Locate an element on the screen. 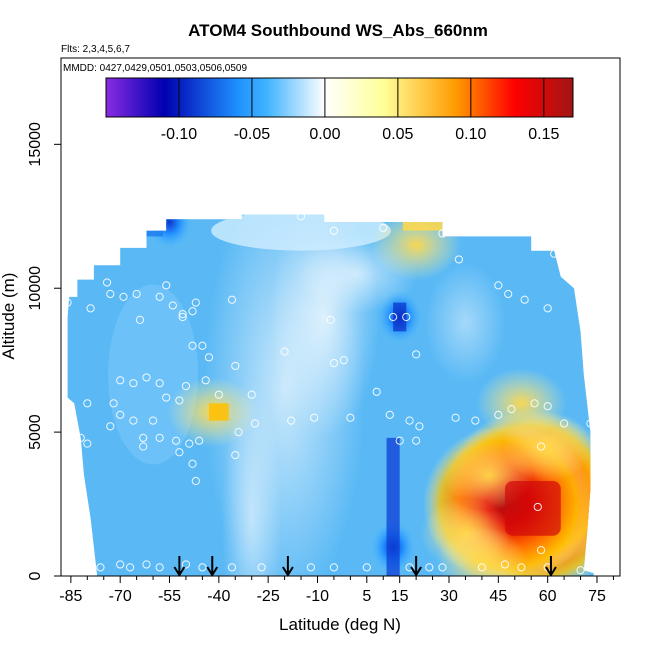 This screenshot has height=650, width=650. colorbar: -0.10 -0.05 0.00 0.05 0.10 0.15 is located at coordinates (339, 110).